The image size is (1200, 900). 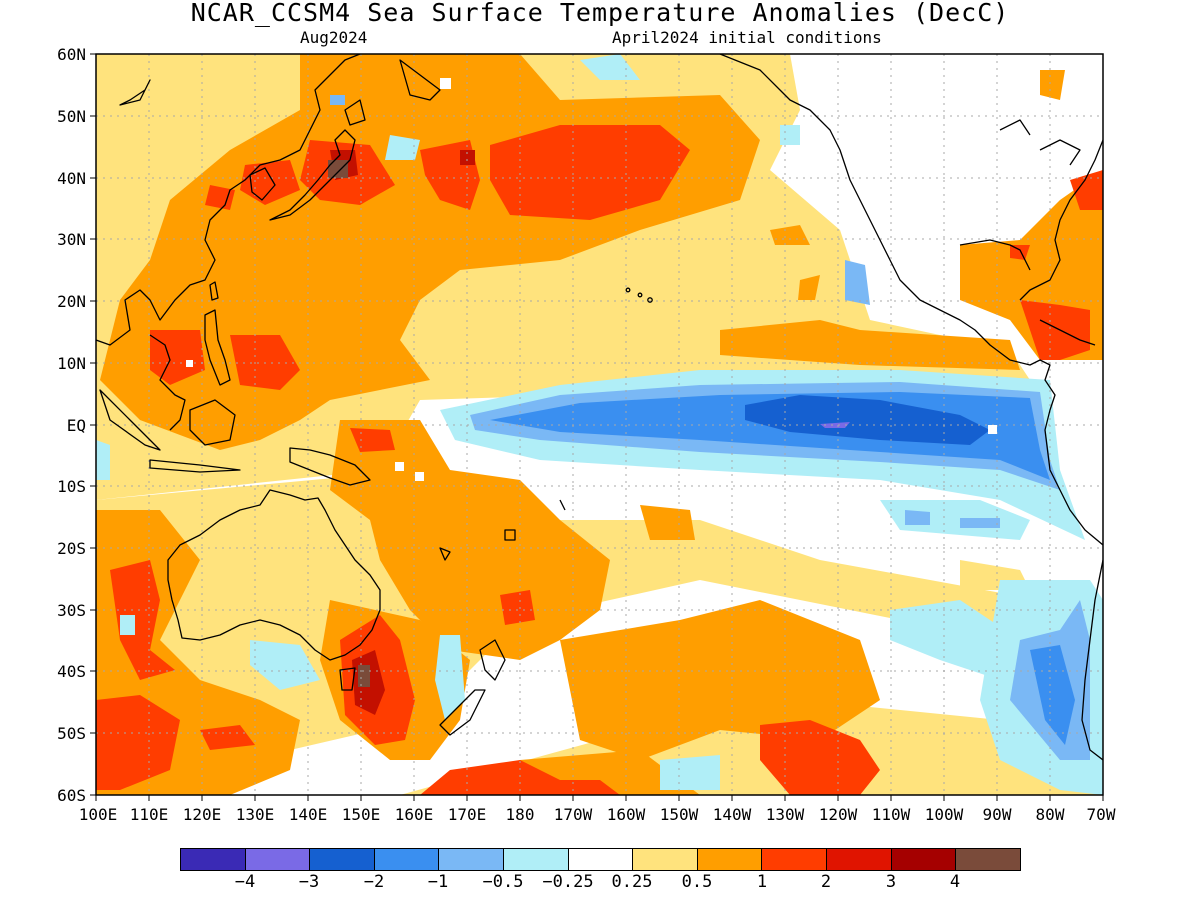 I want to click on colorbar-label: −3, so click(x=309, y=882).